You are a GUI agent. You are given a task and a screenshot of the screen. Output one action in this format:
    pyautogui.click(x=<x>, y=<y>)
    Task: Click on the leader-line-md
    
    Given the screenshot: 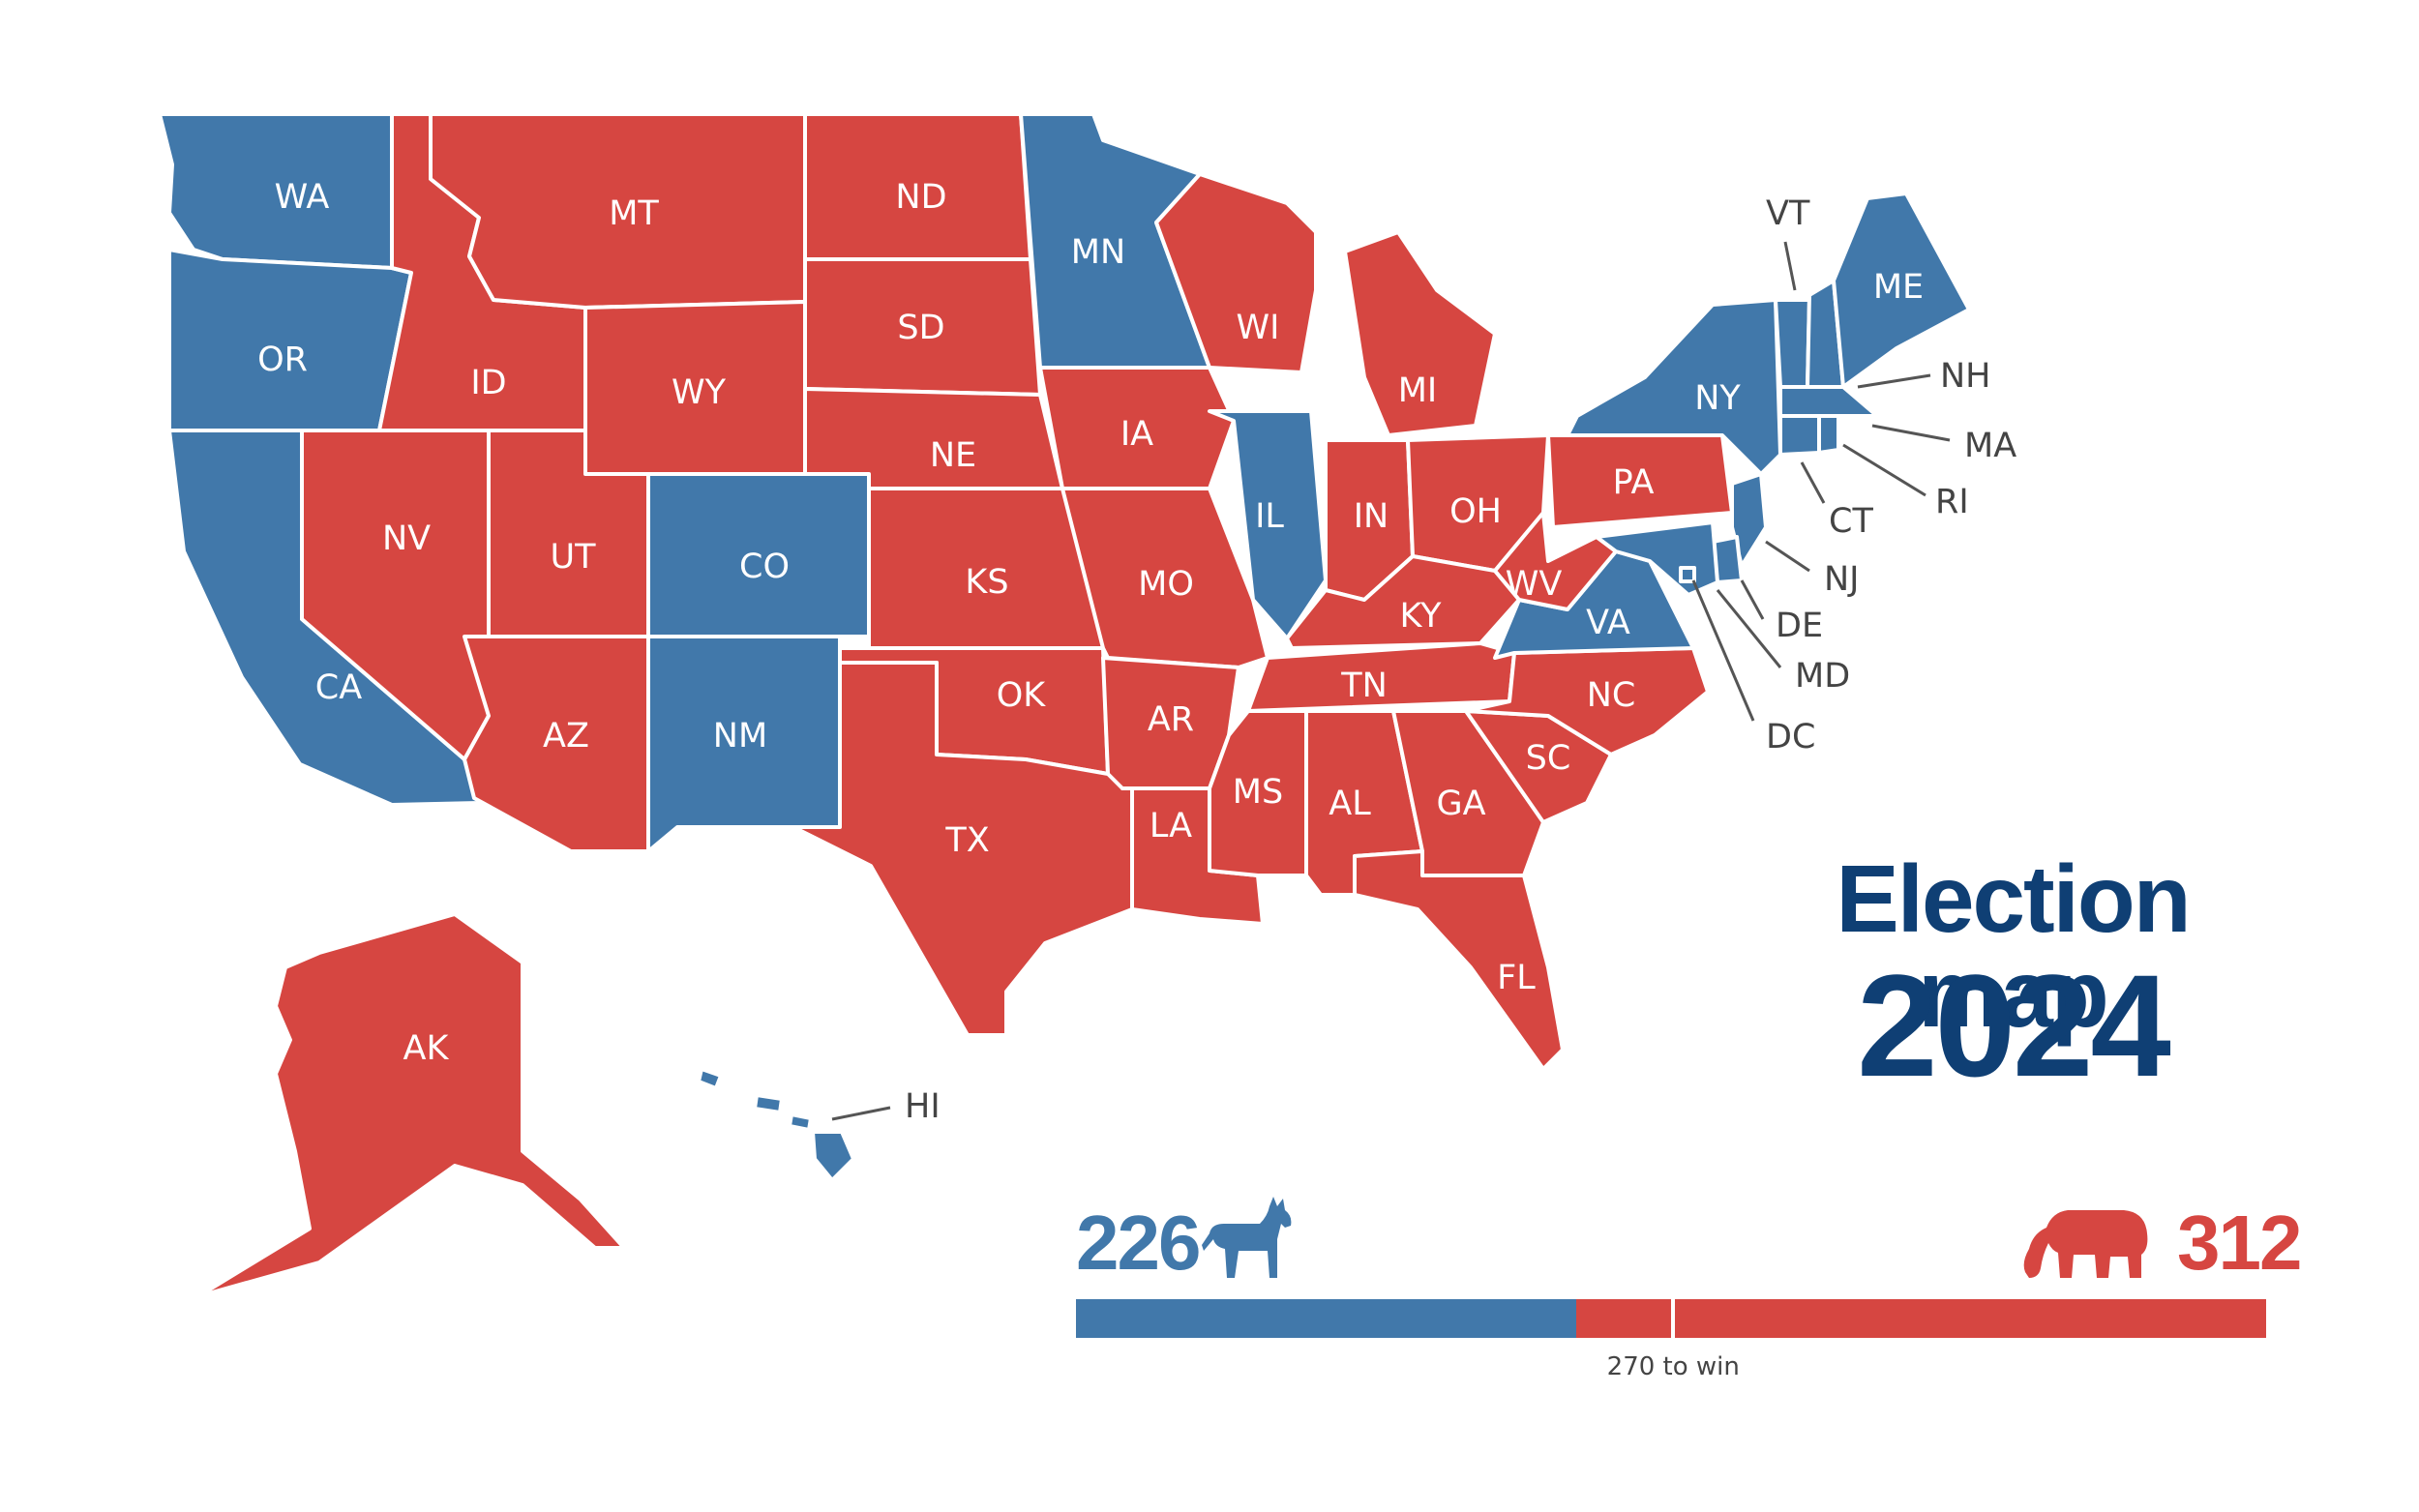 What is the action you would take?
    pyautogui.click(x=1749, y=628)
    